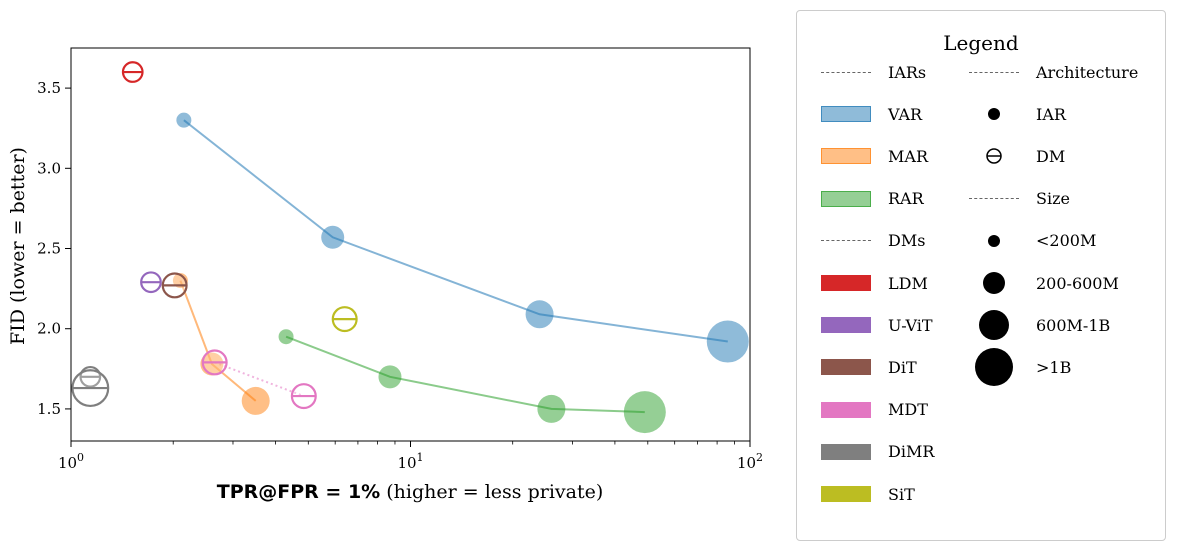 This screenshot has height=552, width=1177. Describe the element at coordinates (1032, 241) in the screenshot. I see `legend-entry-200m: <200M` at that location.